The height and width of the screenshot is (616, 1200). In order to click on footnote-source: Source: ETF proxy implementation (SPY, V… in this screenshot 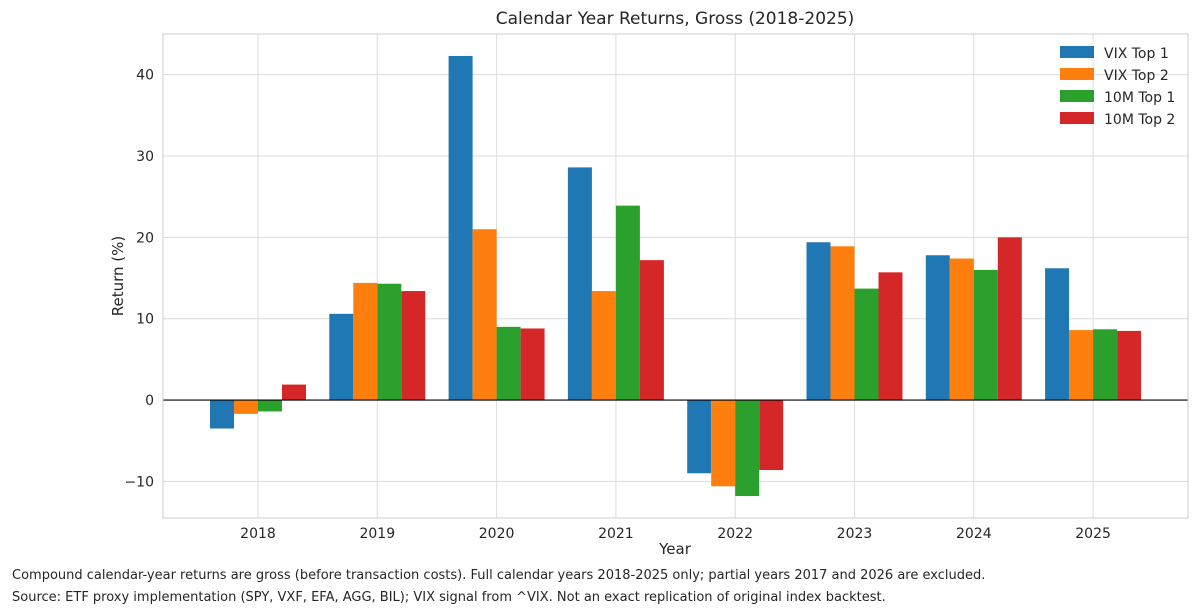, I will do `click(449, 597)`.